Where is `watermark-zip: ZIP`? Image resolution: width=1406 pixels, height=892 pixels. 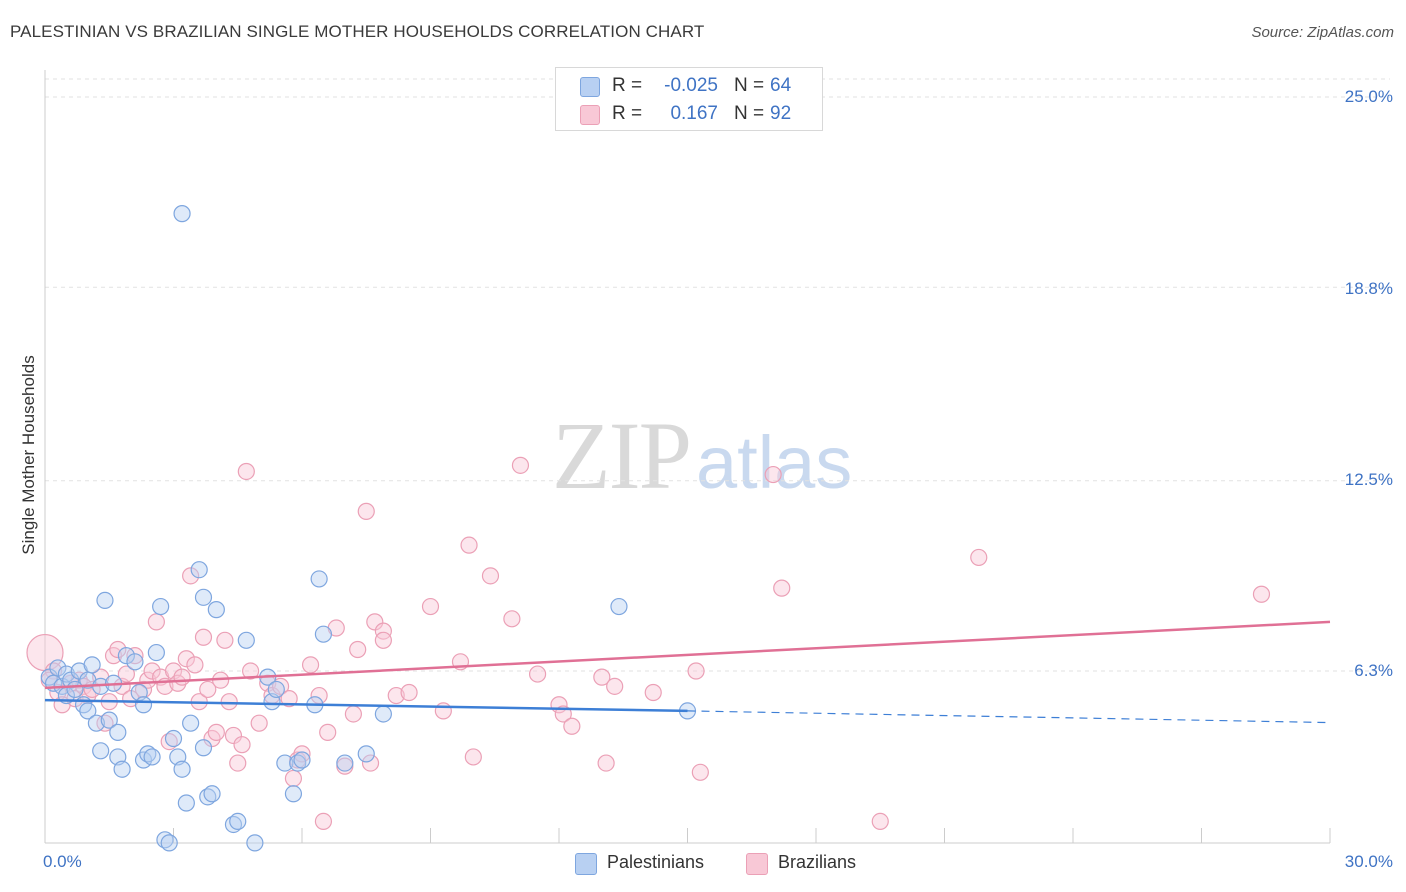 watermark-zip: ZIP is located at coordinates (622, 455).